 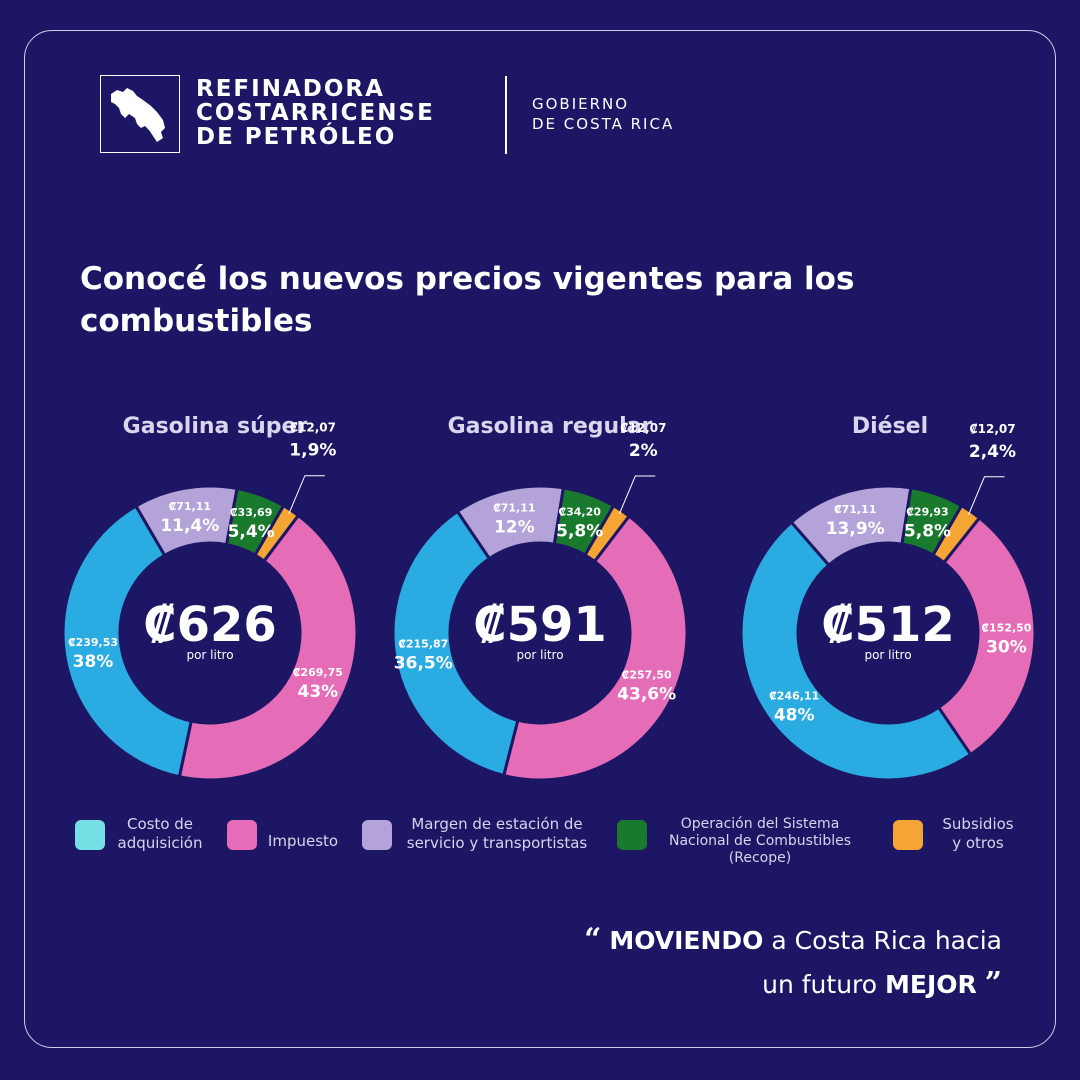 What do you see at coordinates (890, 426) in the screenshot?
I see `chart-title-diesel: Diésel` at bounding box center [890, 426].